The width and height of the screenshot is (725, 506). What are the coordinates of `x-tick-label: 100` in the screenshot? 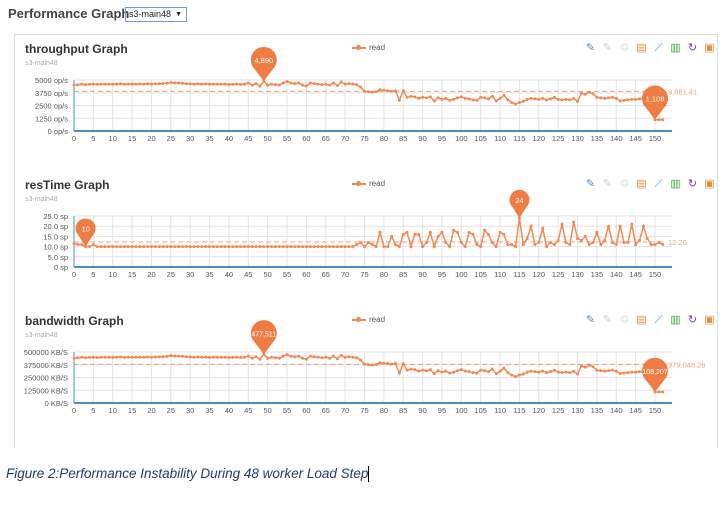 It's located at (461, 410).